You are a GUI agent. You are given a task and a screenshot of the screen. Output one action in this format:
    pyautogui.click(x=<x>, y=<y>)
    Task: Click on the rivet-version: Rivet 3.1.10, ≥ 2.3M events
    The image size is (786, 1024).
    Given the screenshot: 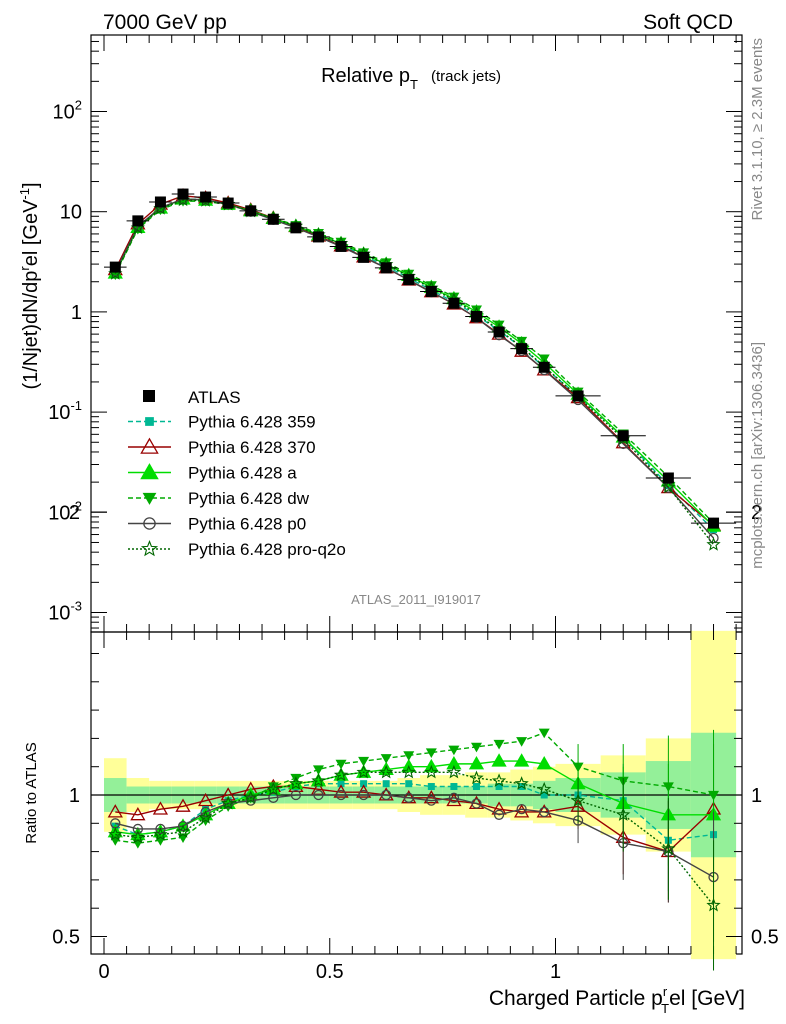 What is the action you would take?
    pyautogui.click(x=757, y=129)
    